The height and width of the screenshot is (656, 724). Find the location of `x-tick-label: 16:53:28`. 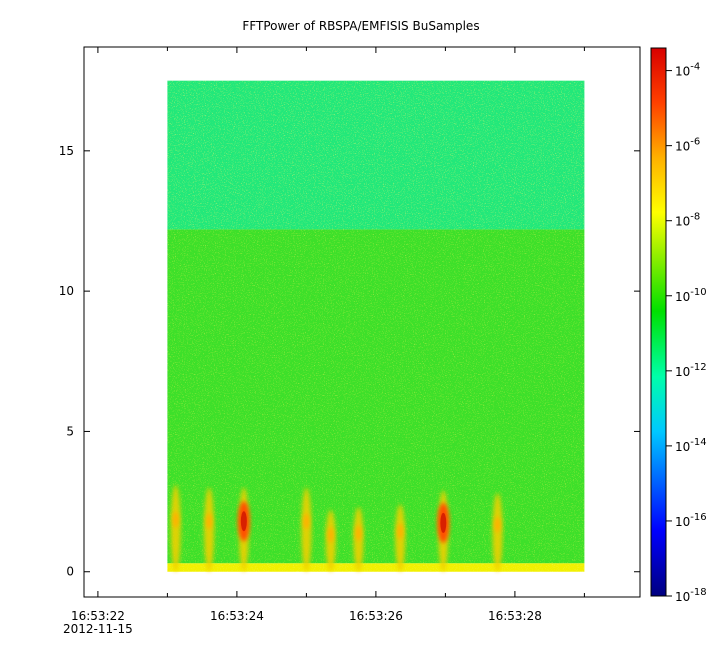

x-tick-label: 16:53:28 is located at coordinates (515, 616).